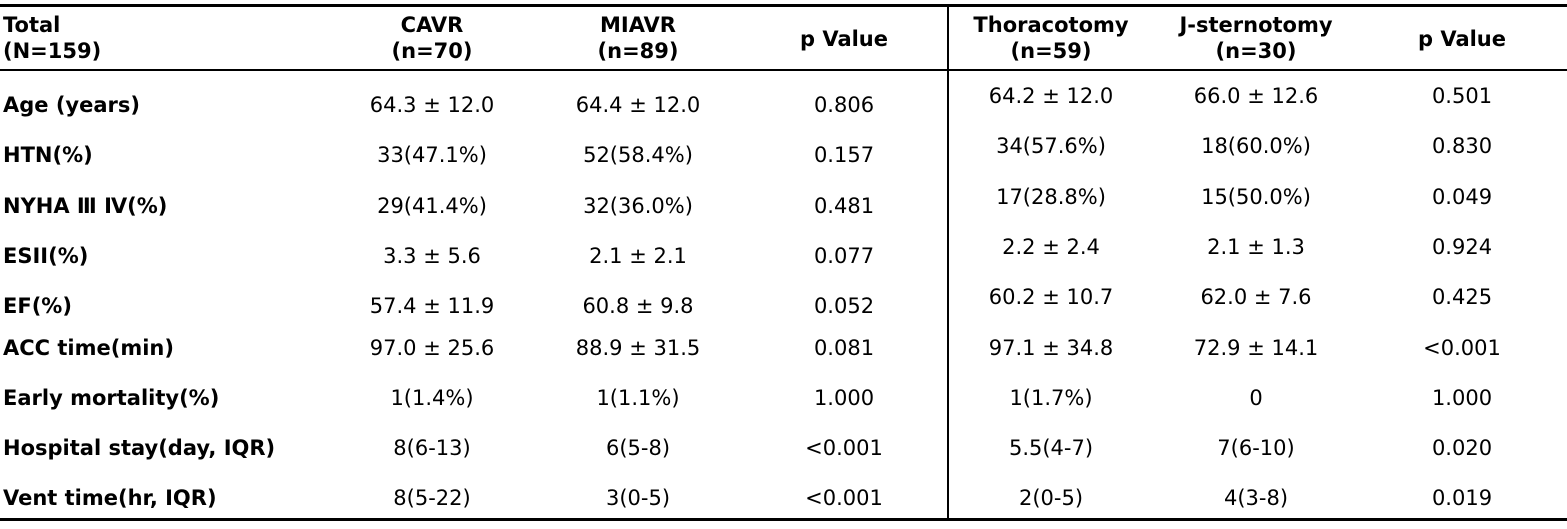 Image resolution: width=1567 pixels, height=529 pixels. What do you see at coordinates (638, 51) in the screenshot?
I see `header-miavr-line2: (n=89)` at bounding box center [638, 51].